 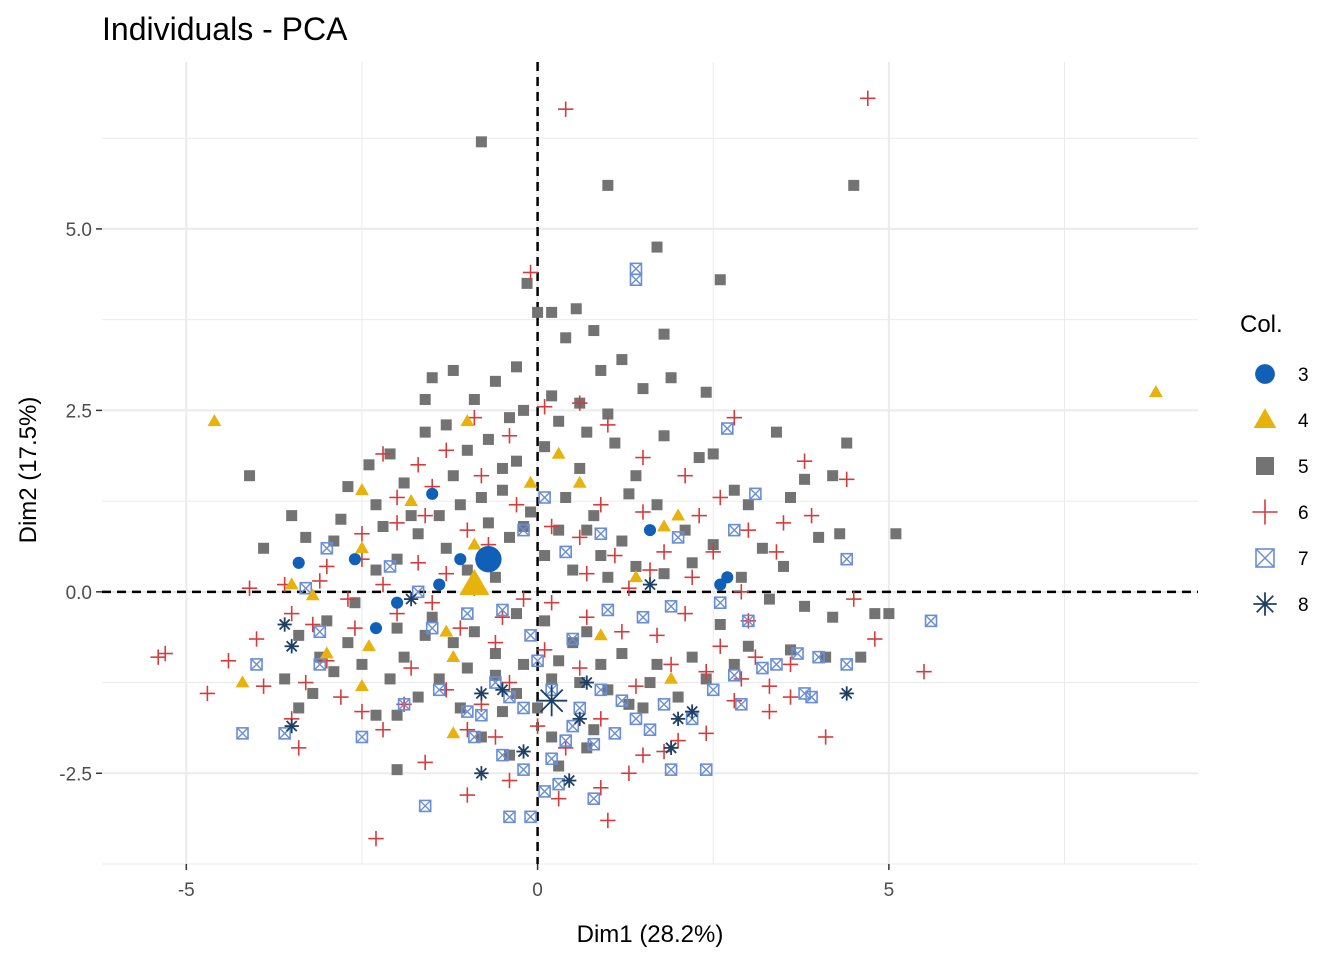 What do you see at coordinates (79, 593) in the screenshot?
I see `y-tick-label: 0.0` at bounding box center [79, 593].